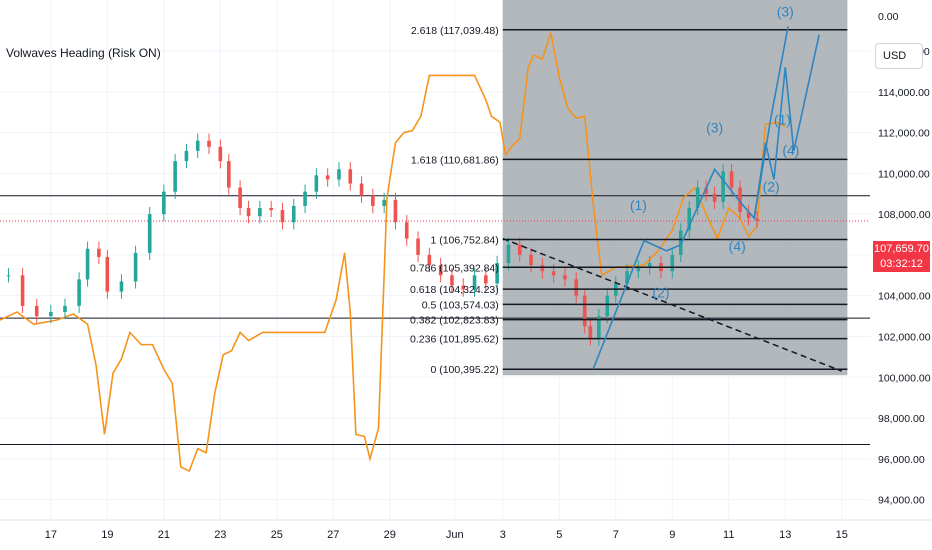 Image resolution: width=932 pixels, height=550 pixels. Describe the element at coordinates (901, 460) in the screenshot. I see `price-axis-tick: 96,000.00` at that location.